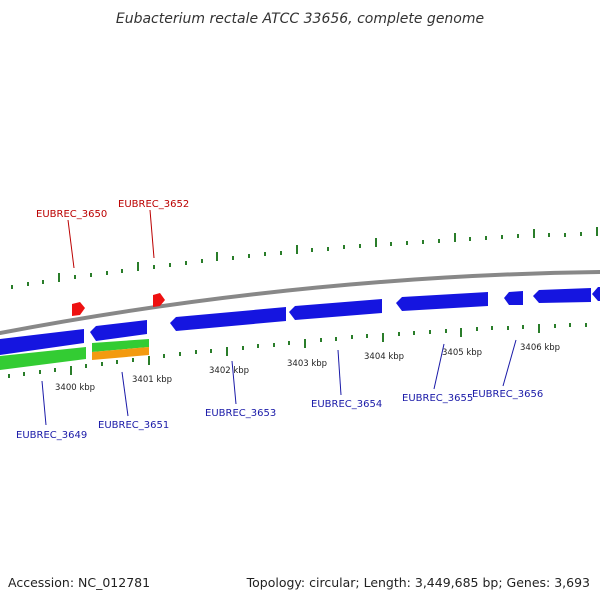 The image size is (600, 600). I want to click on forward-genes, so click(118, 304).